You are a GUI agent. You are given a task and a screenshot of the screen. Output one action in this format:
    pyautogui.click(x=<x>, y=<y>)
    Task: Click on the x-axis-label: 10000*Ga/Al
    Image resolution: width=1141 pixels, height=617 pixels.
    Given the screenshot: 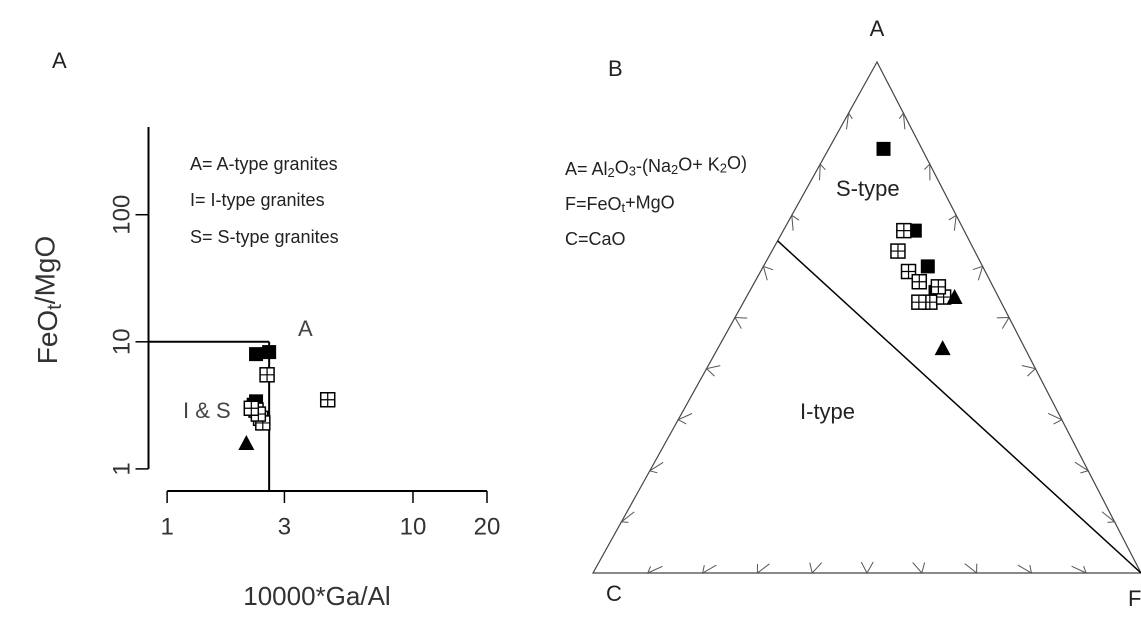 What is the action you would take?
    pyautogui.click(x=316, y=596)
    